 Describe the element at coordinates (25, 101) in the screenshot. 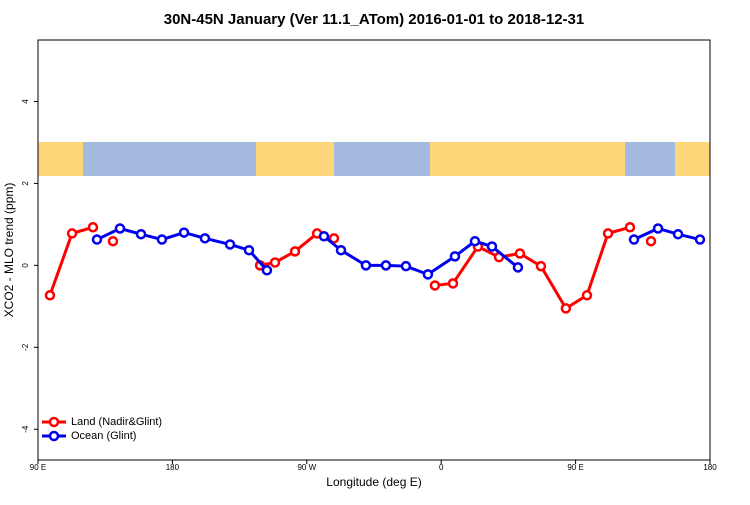

I see `y-tick-label: 4` at that location.